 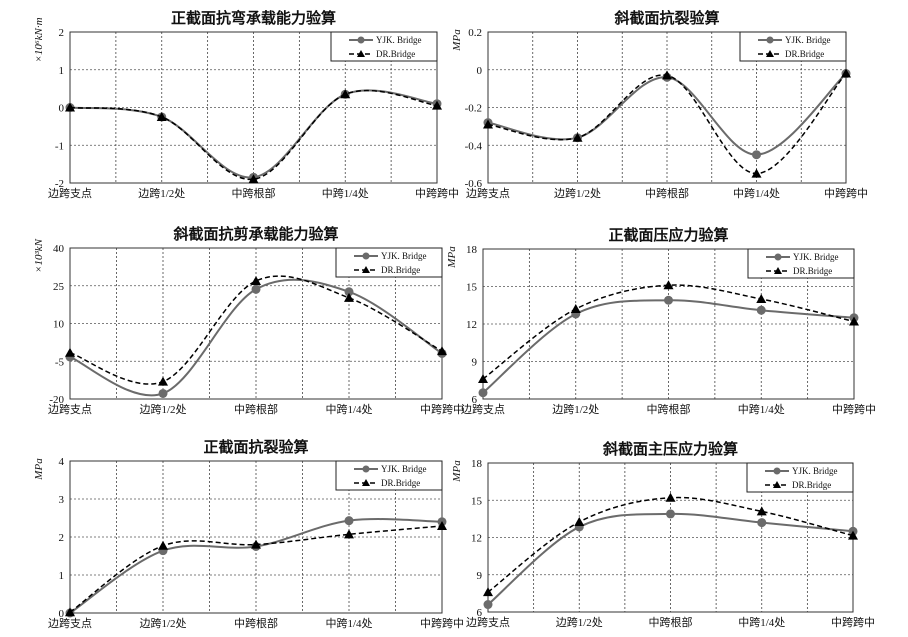 I want to click on y-tick-label: -0.6, so click(x=474, y=184).